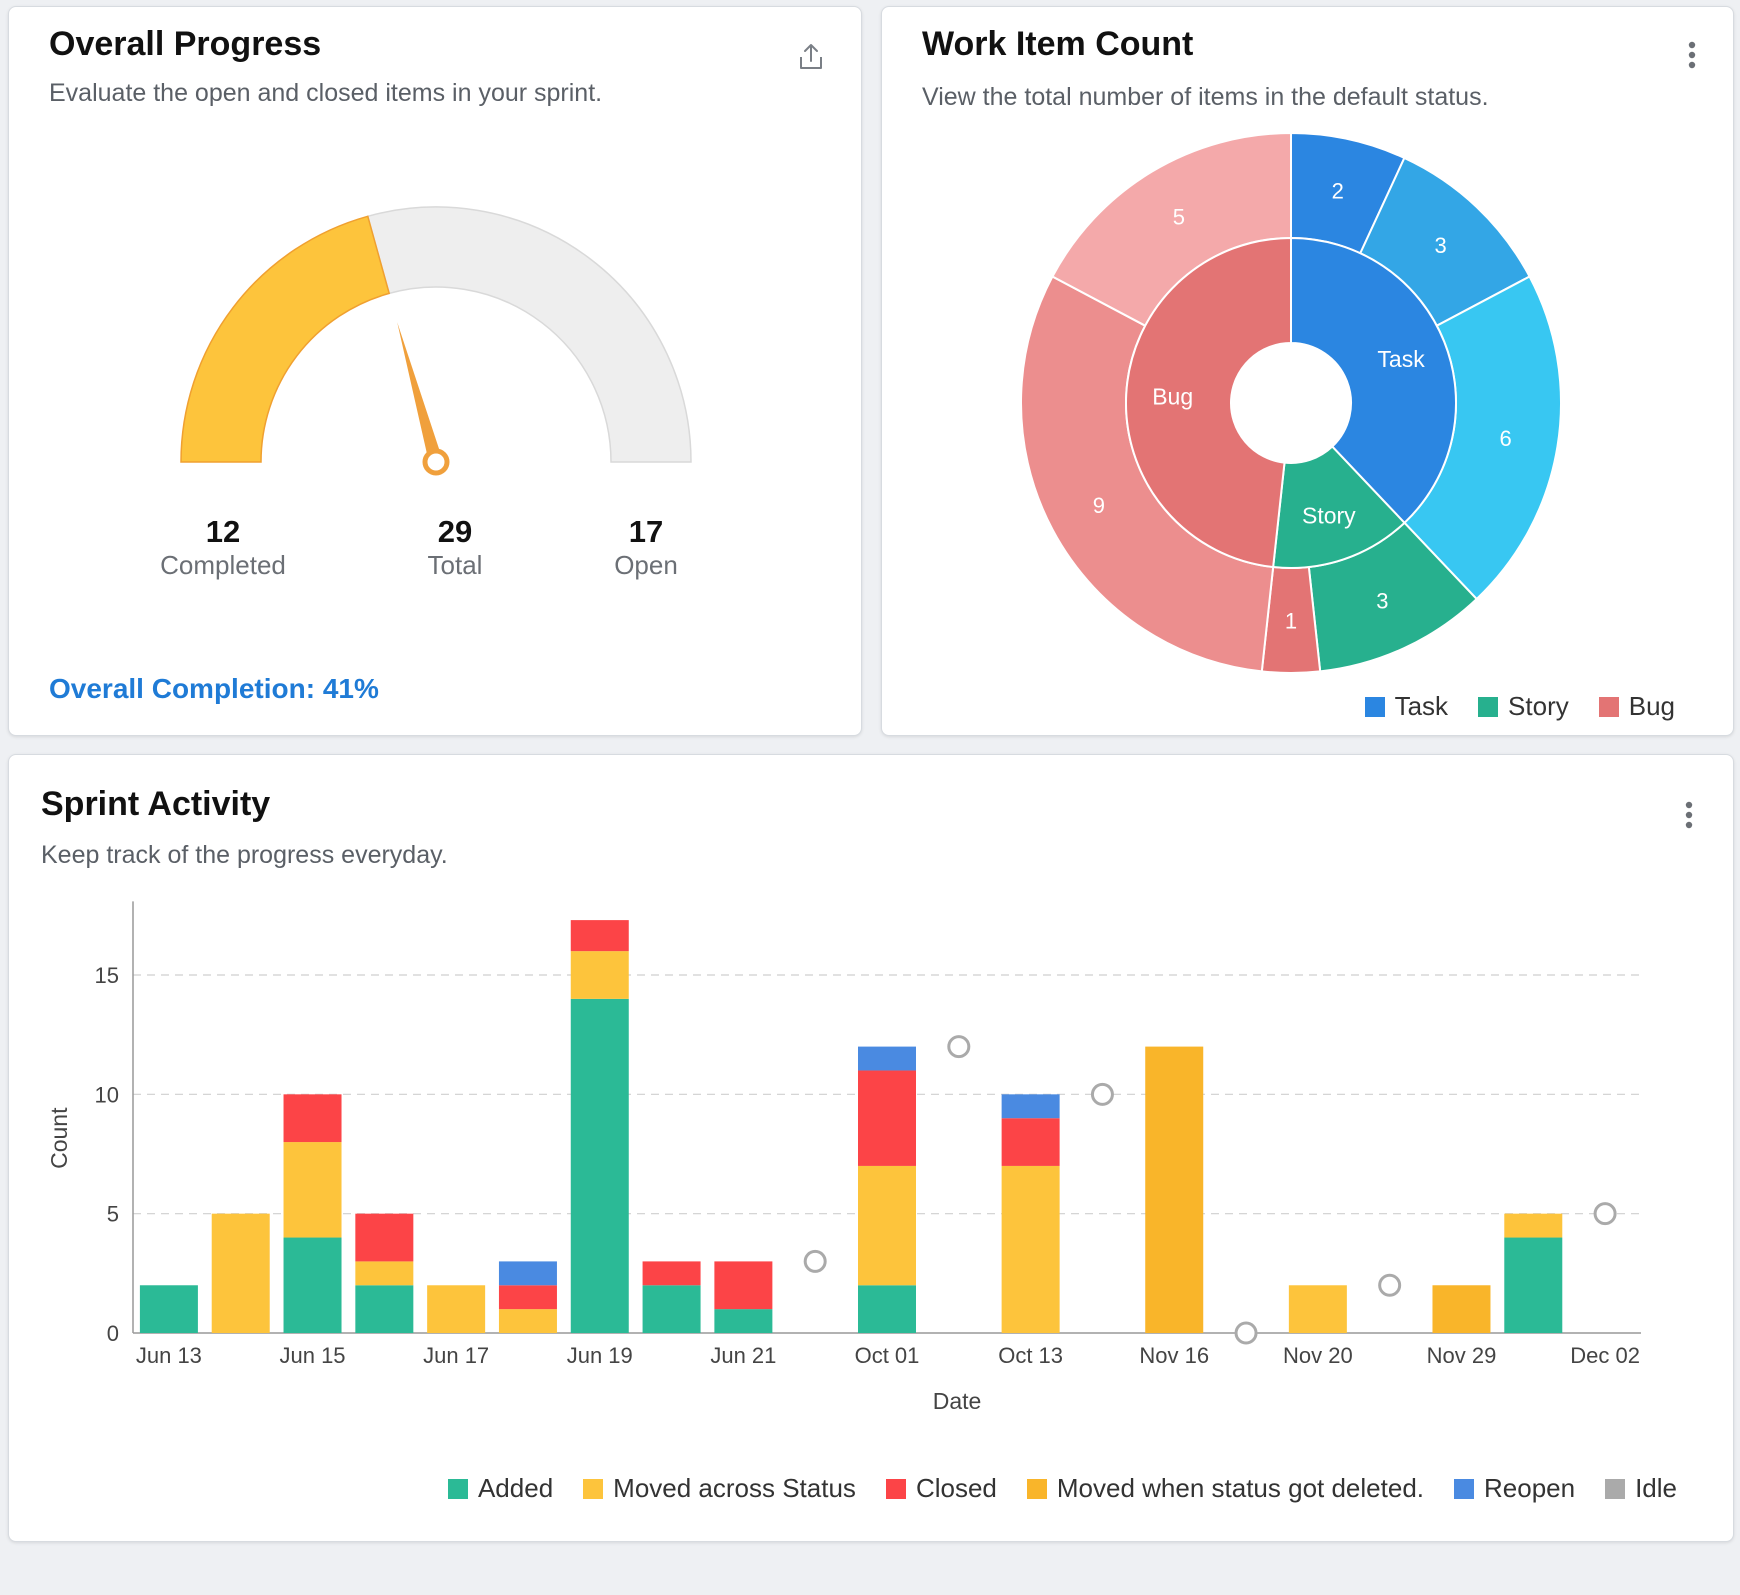 The image size is (1740, 1595). I want to click on open-label: Open, so click(646, 565).